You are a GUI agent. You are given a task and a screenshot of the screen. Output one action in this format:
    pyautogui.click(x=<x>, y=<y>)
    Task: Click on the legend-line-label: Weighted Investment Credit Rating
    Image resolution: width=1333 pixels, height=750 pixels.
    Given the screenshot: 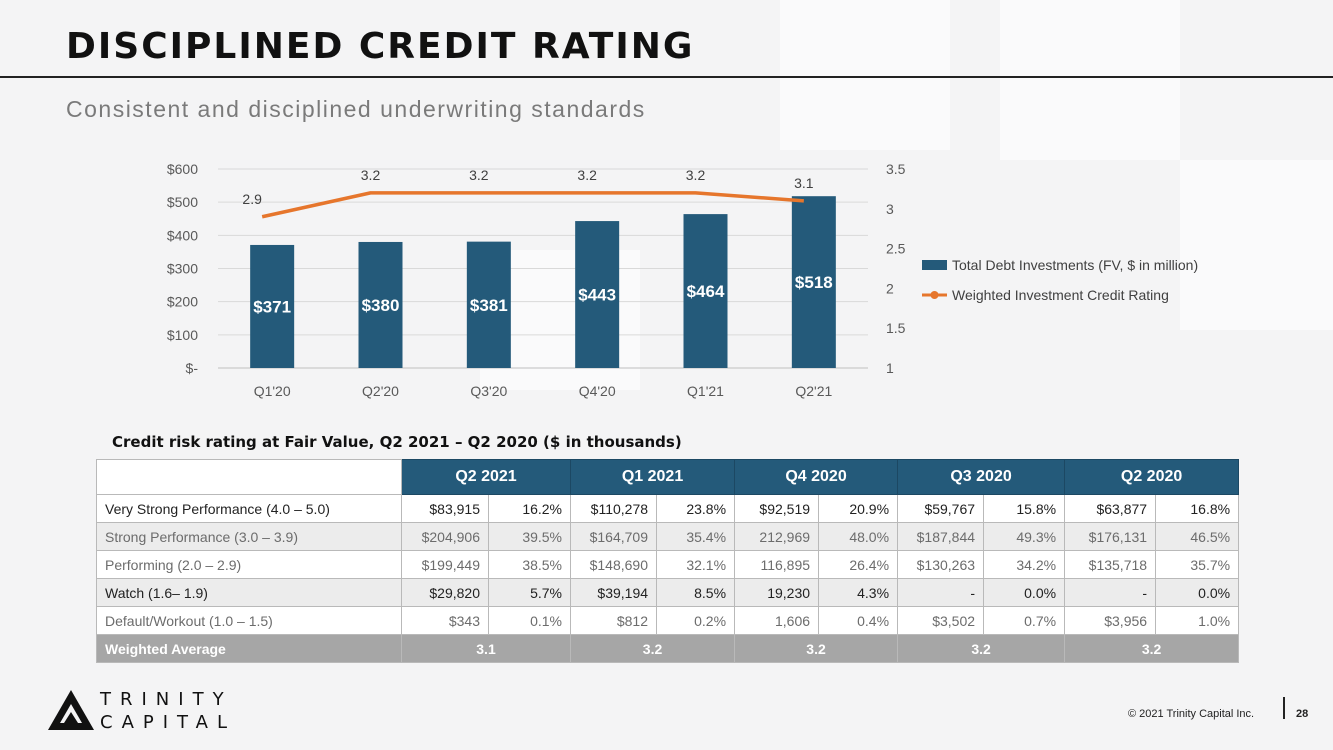 What is the action you would take?
    pyautogui.click(x=1060, y=295)
    